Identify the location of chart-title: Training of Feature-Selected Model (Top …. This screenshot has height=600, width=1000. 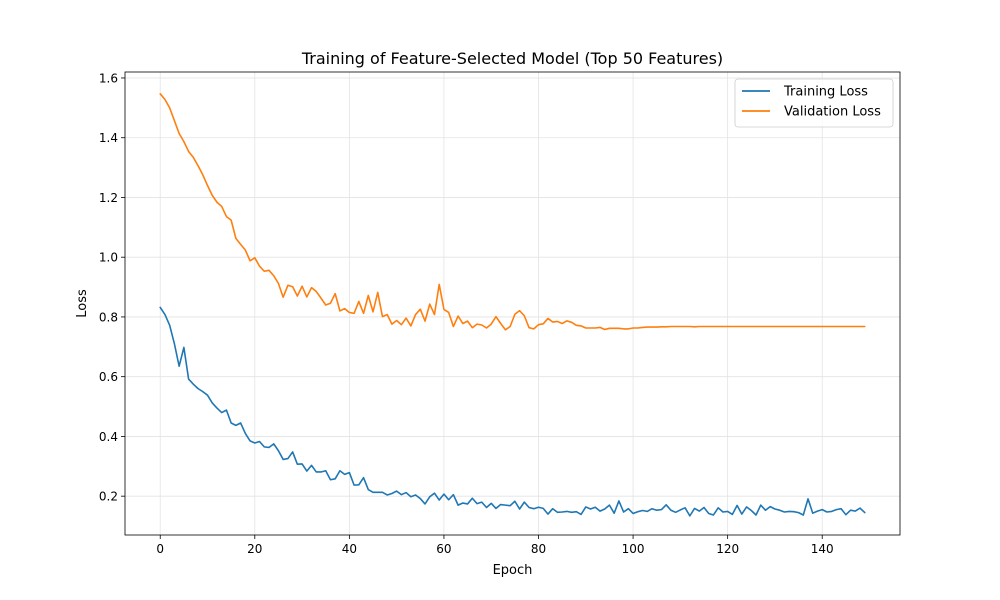
(512, 58).